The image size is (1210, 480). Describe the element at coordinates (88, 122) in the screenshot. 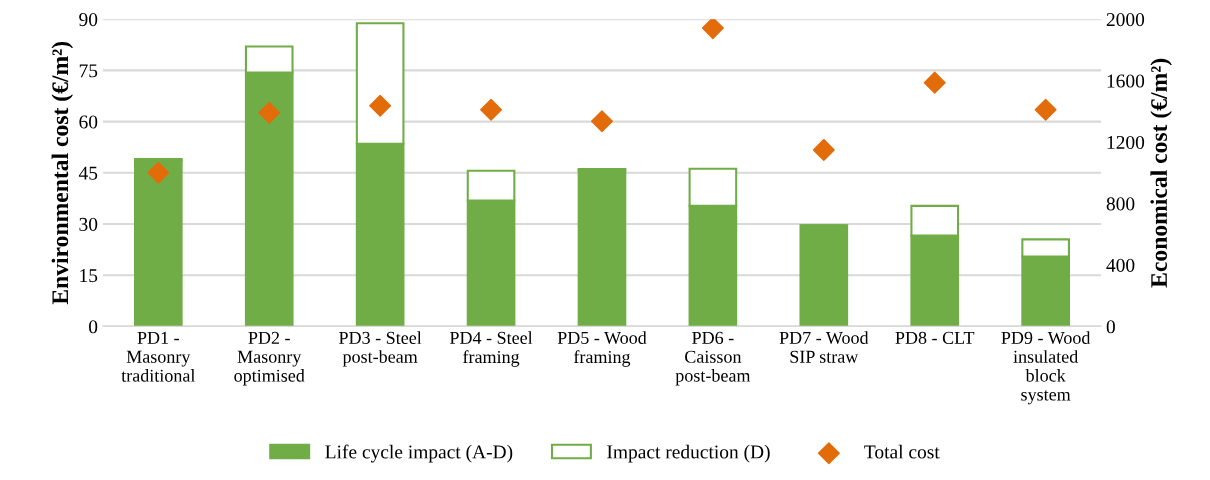

I see `y-tick-label: 60` at that location.